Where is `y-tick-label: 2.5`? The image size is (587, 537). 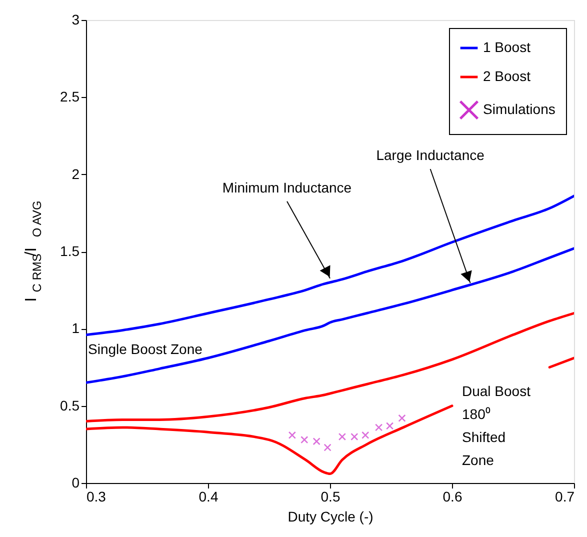
y-tick-label: 2.5 is located at coordinates (70, 96).